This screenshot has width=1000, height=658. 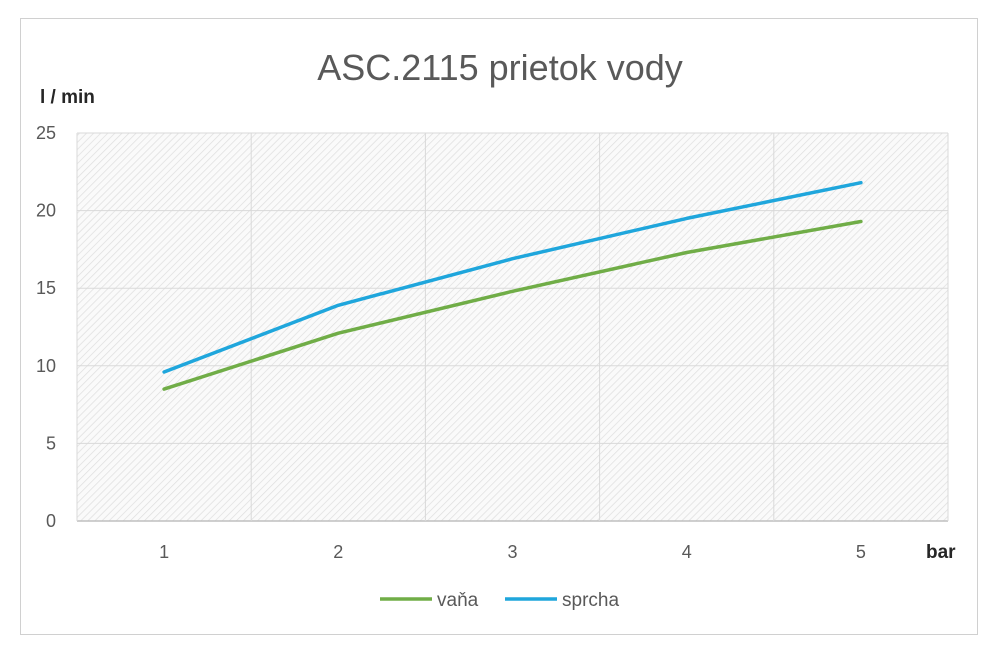 What do you see at coordinates (51, 443) in the screenshot?
I see `y-tick-label: 5` at bounding box center [51, 443].